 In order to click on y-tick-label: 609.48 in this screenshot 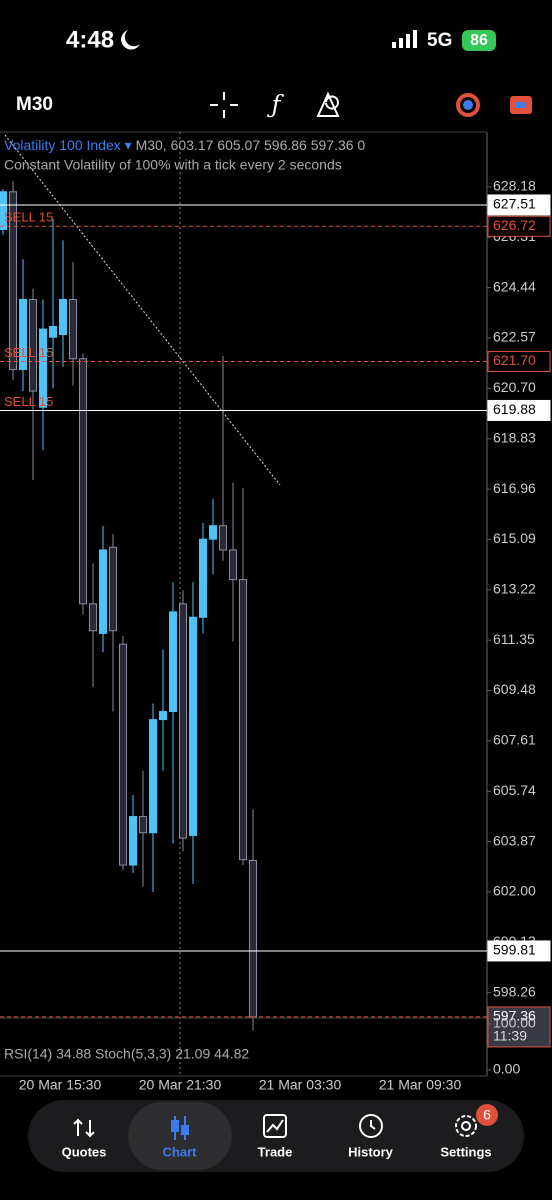, I will do `click(514, 689)`.